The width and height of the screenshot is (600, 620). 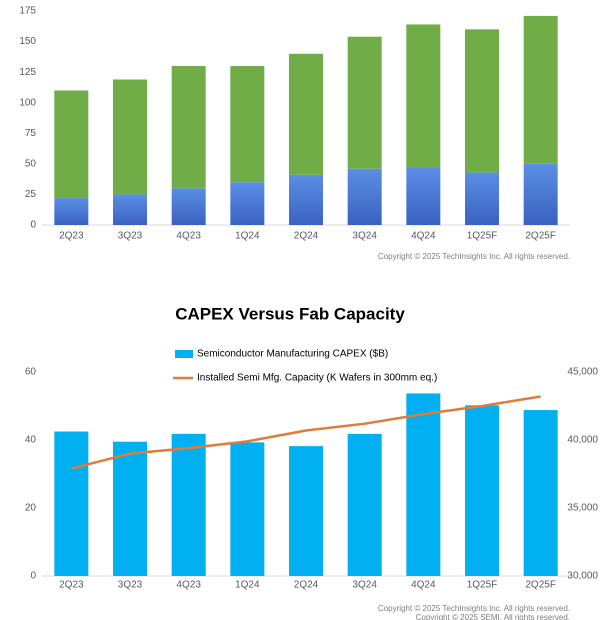 What do you see at coordinates (31, 163) in the screenshot?
I see `y-tick-label: 50` at bounding box center [31, 163].